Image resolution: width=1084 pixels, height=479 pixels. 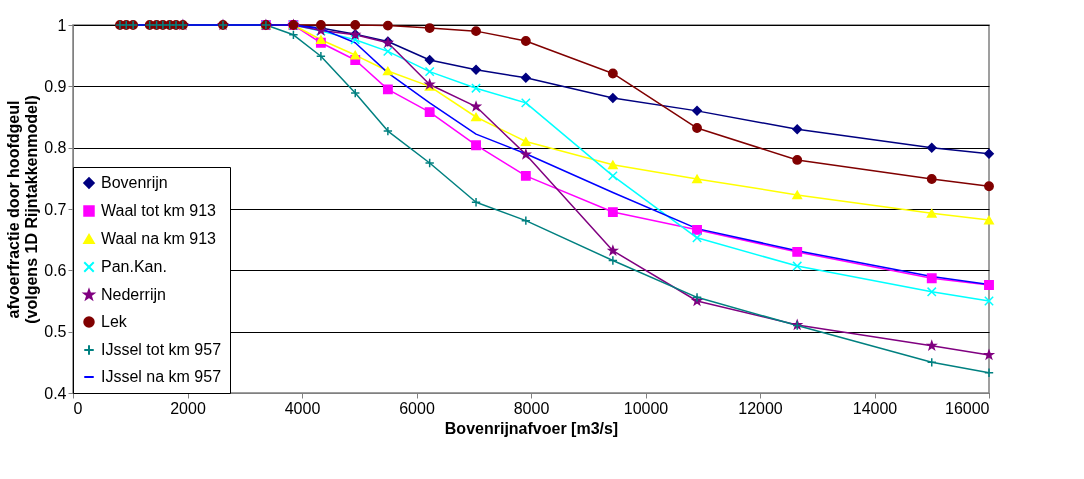 I want to click on x-axis-title: Bovenrijnafvoer [m3/s], so click(x=531, y=428).